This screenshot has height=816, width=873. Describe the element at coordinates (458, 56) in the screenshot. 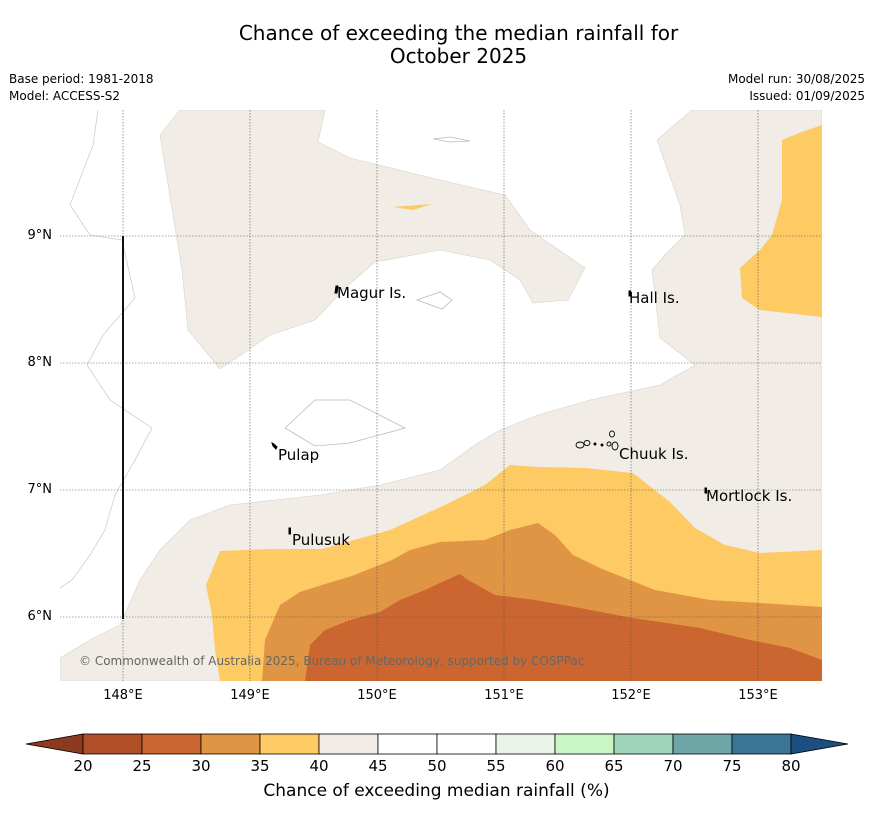

I see `title-line-2: October 2025` at that location.